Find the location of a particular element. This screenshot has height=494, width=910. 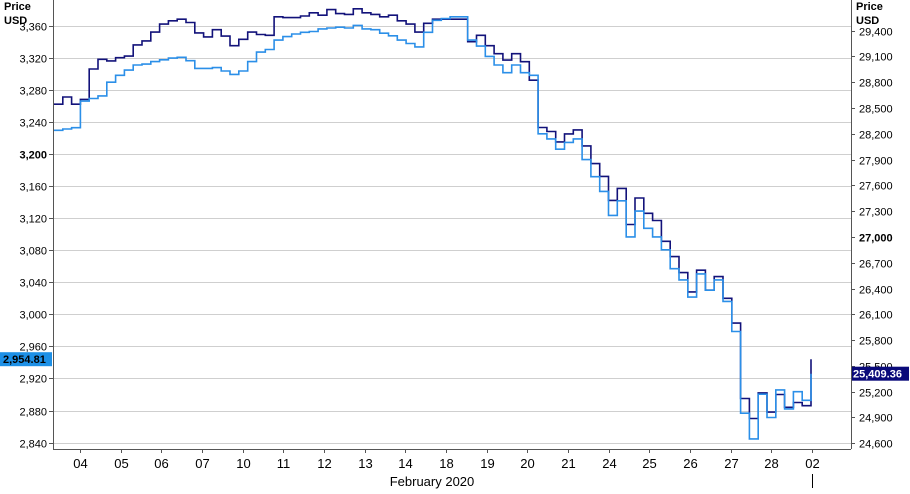

x-tick-label: 18 is located at coordinates (446, 463).